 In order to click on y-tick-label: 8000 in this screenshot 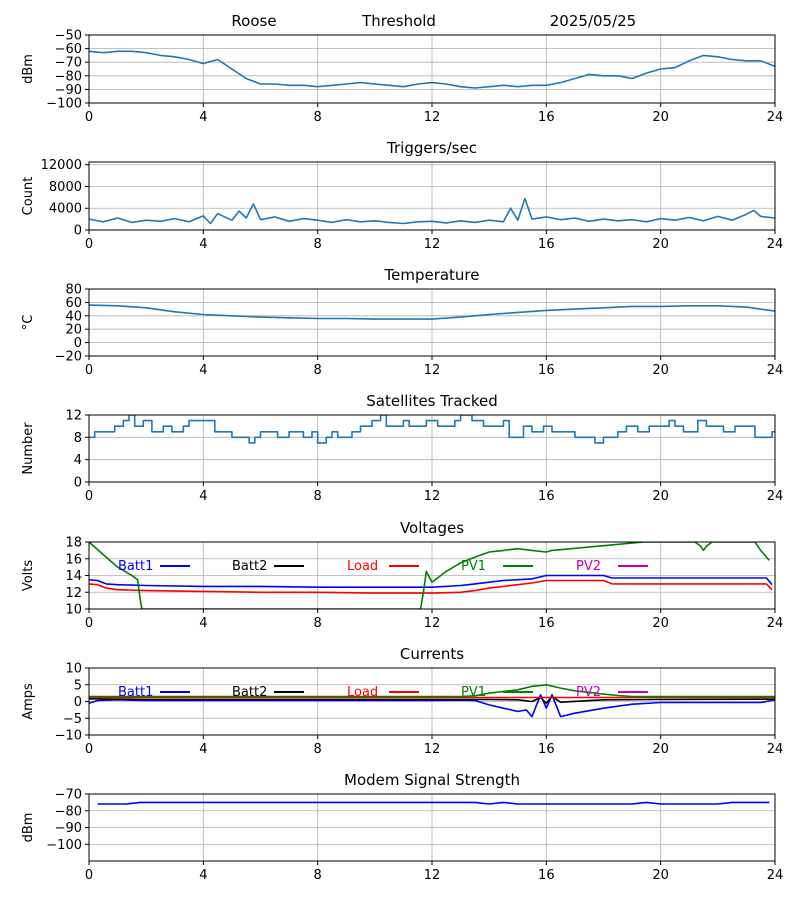, I will do `click(65, 187)`.